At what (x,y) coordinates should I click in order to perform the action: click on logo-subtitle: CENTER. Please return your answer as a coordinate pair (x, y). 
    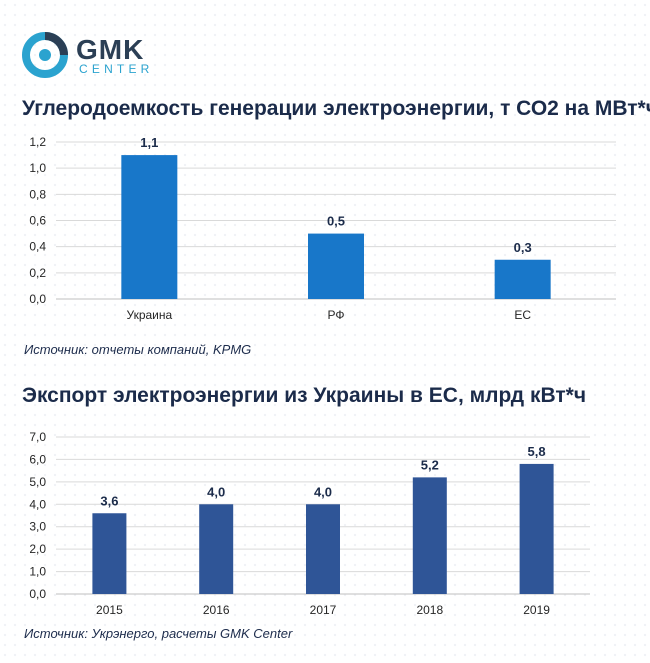
    Looking at the image, I should click on (116, 69).